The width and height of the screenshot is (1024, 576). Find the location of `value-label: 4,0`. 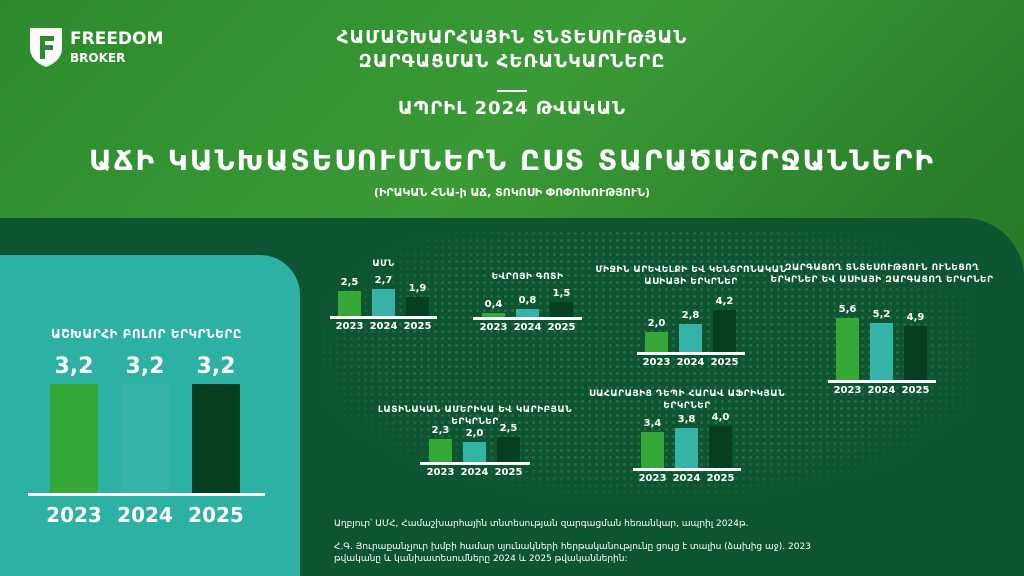

value-label: 4,0 is located at coordinates (720, 417).